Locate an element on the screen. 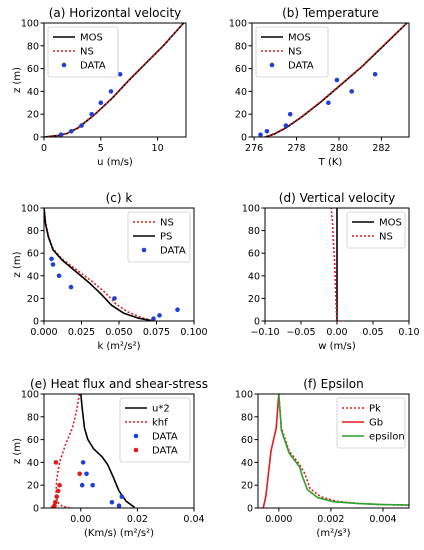 The height and width of the screenshot is (550, 424). legend: u*2 khf DATA DATA is located at coordinates (155, 430).